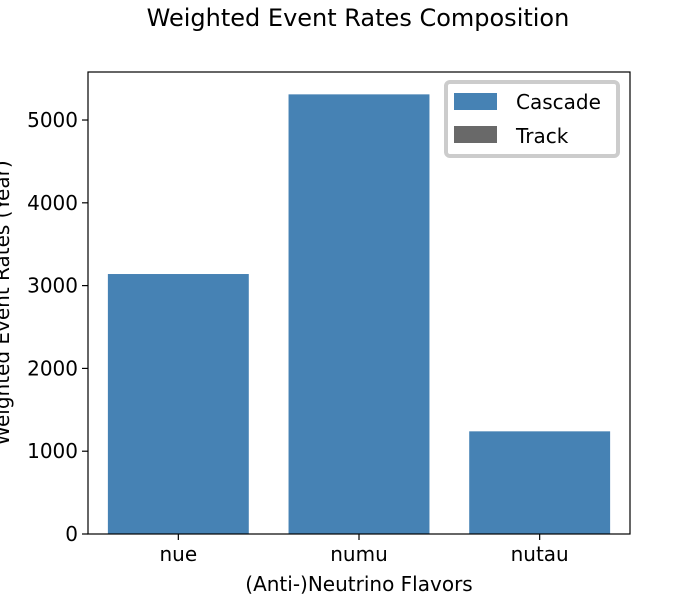  I want to click on legend-label-track: Track, so click(542, 136).